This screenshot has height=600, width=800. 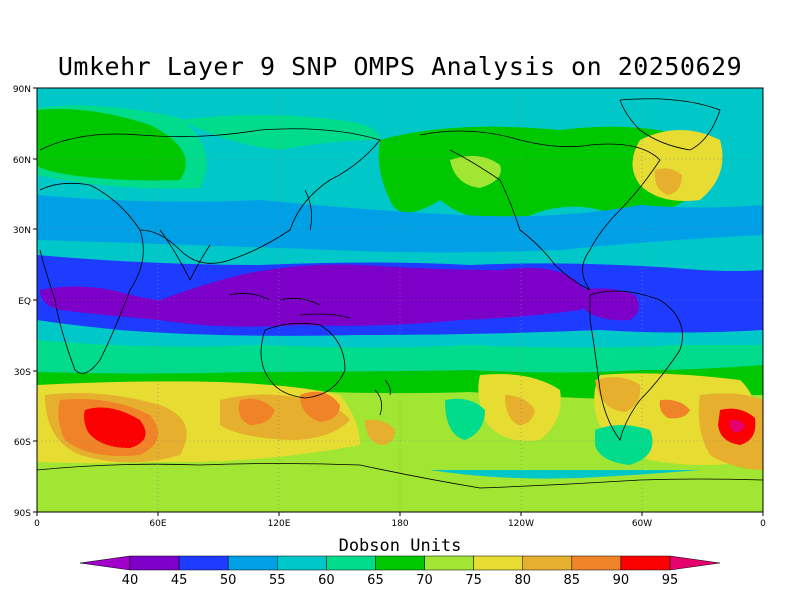 What do you see at coordinates (256, 411) in the screenshot?
I see `s-australia-orange` at bounding box center [256, 411].